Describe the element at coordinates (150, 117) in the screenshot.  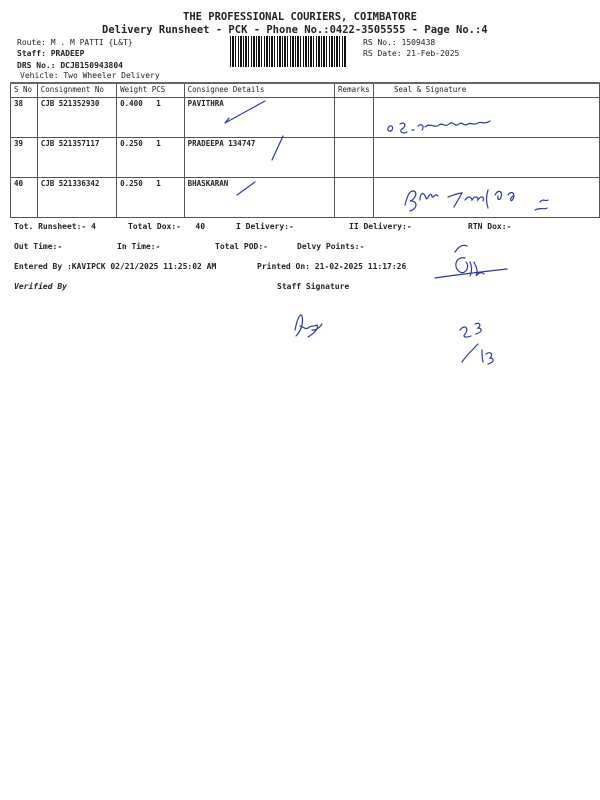
I see `weight-pcs: 0.400 1` at that location.